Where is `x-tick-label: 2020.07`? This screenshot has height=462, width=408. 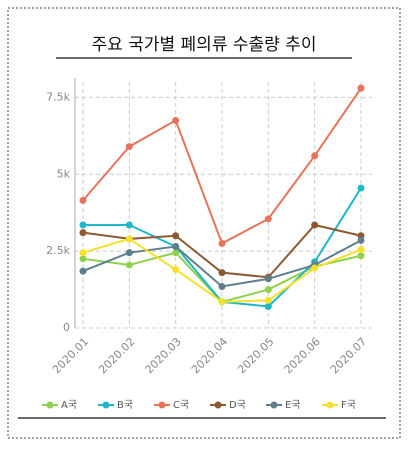
x-tick-label: 2020.07 is located at coordinates (348, 355).